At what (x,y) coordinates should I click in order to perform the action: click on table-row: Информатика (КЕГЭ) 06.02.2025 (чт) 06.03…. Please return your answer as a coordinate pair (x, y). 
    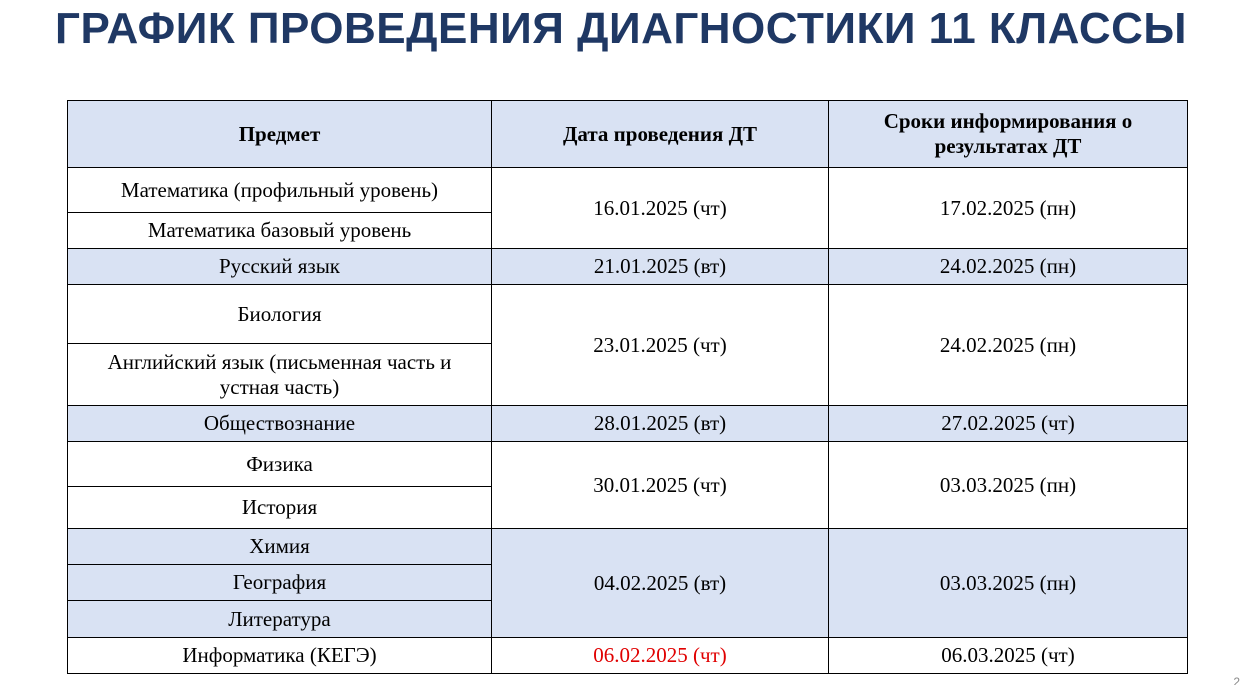
    Looking at the image, I should click on (627, 655).